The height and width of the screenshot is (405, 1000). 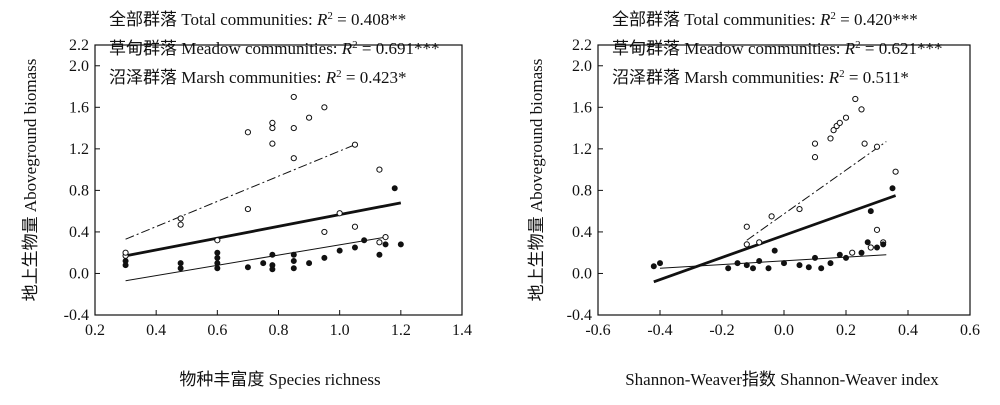 What do you see at coordinates (902, 48) in the screenshot?
I see `annotation-stat: = 0.621***` at bounding box center [902, 48].